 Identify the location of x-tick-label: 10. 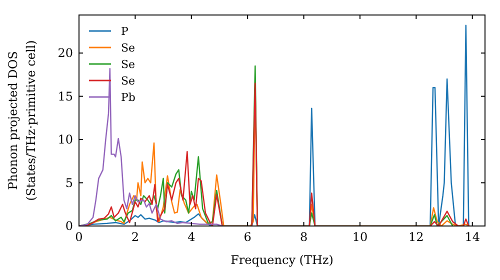
(360, 237).